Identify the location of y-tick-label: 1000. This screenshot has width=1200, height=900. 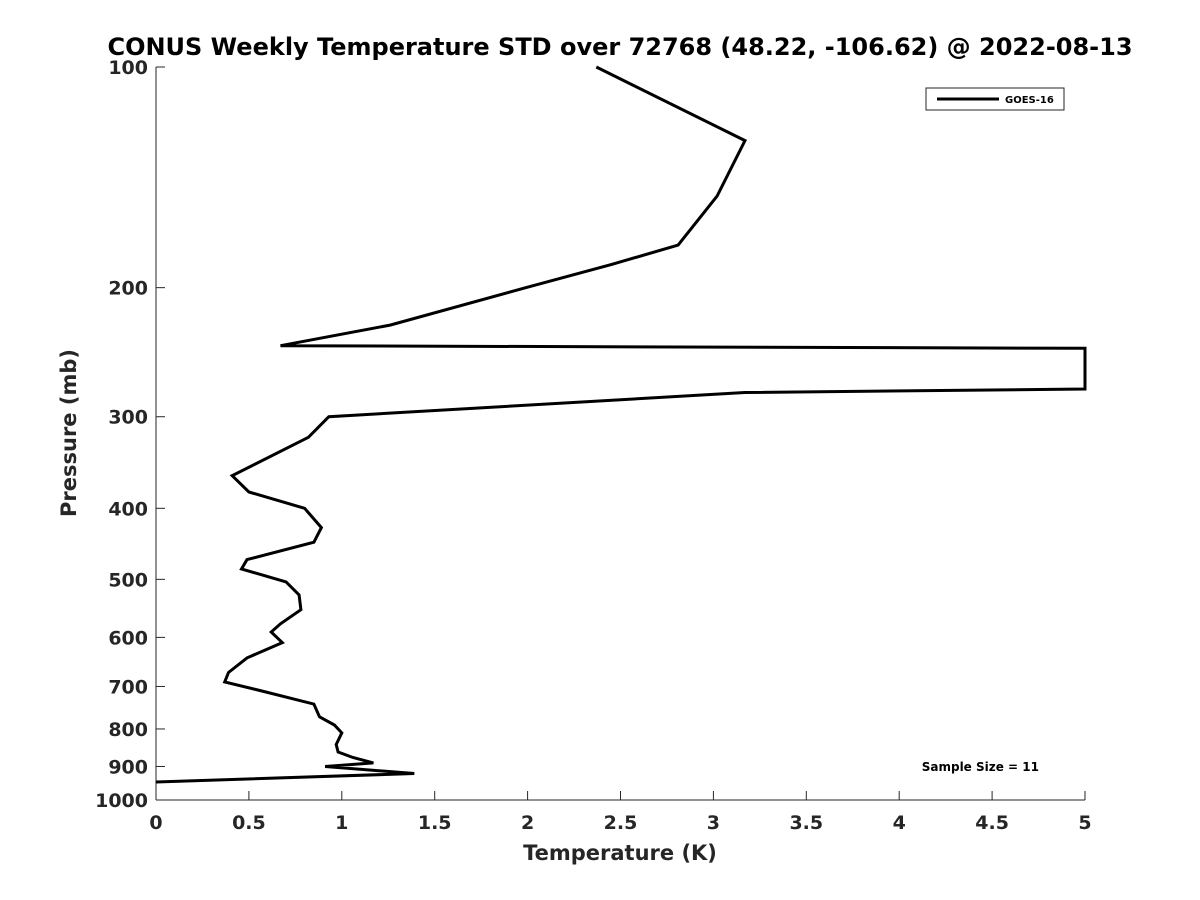
(121, 801).